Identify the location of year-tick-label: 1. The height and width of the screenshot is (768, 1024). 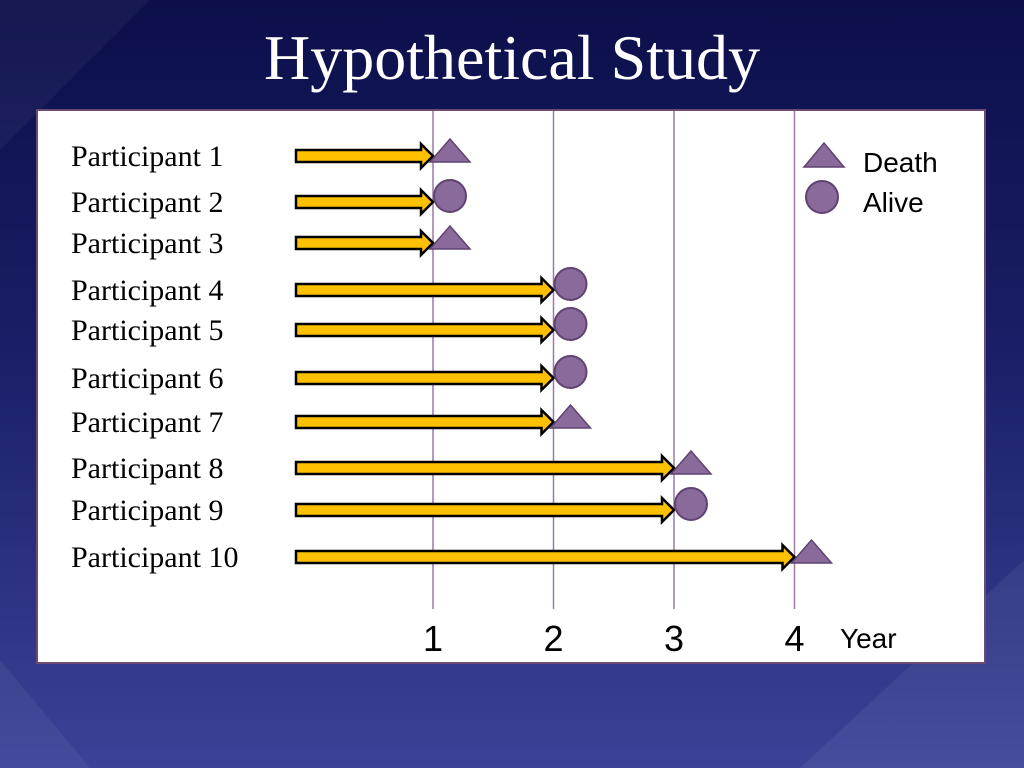
(433, 638).